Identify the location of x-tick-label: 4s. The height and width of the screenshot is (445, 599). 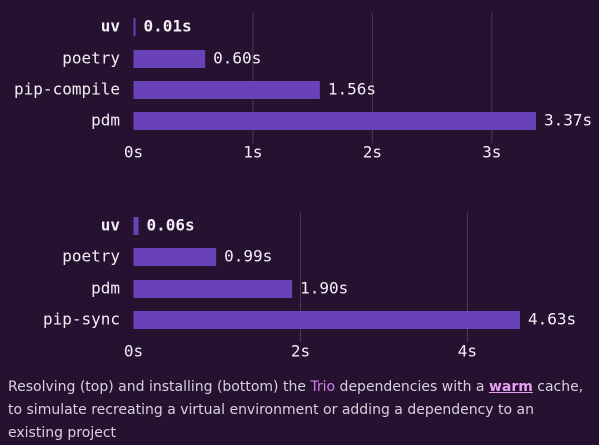
(467, 351).